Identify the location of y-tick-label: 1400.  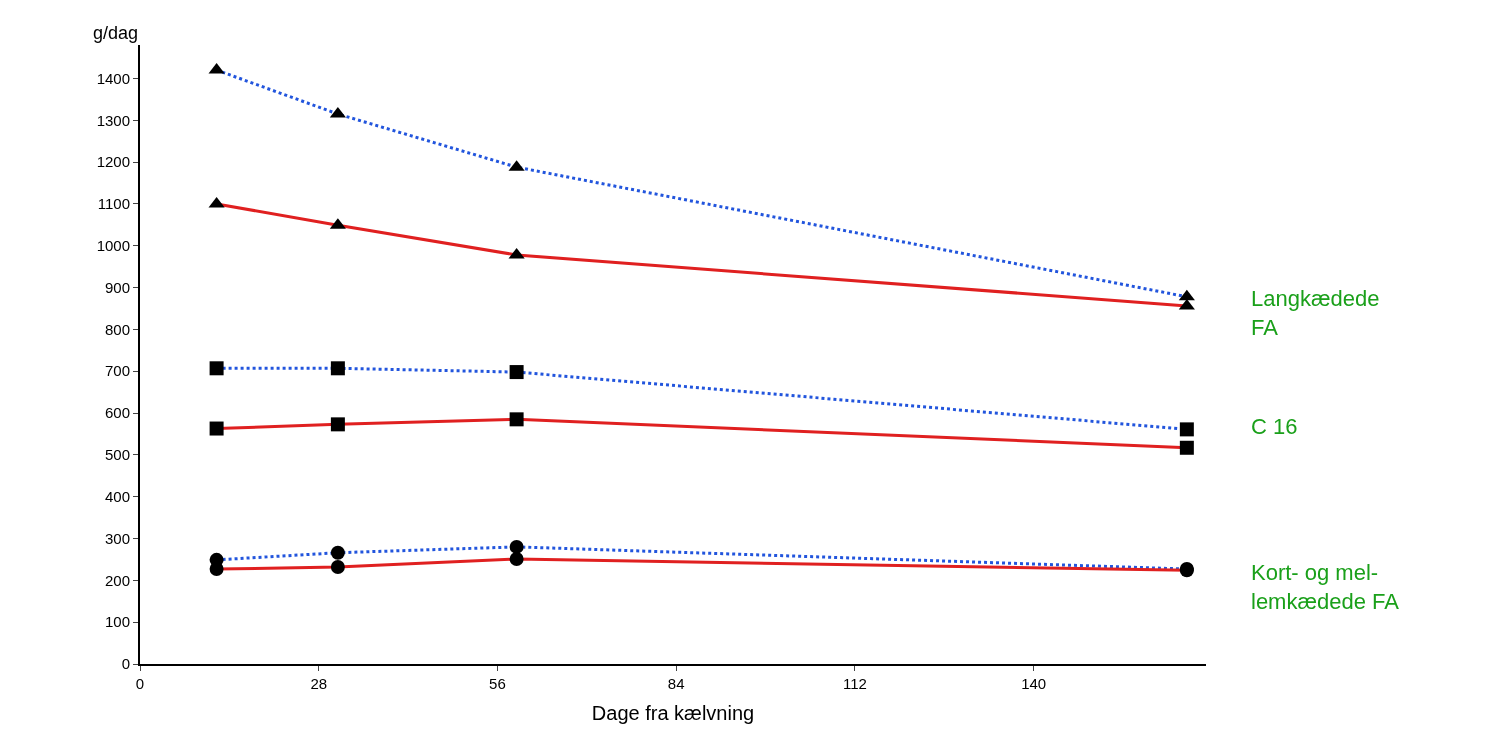
(113, 78).